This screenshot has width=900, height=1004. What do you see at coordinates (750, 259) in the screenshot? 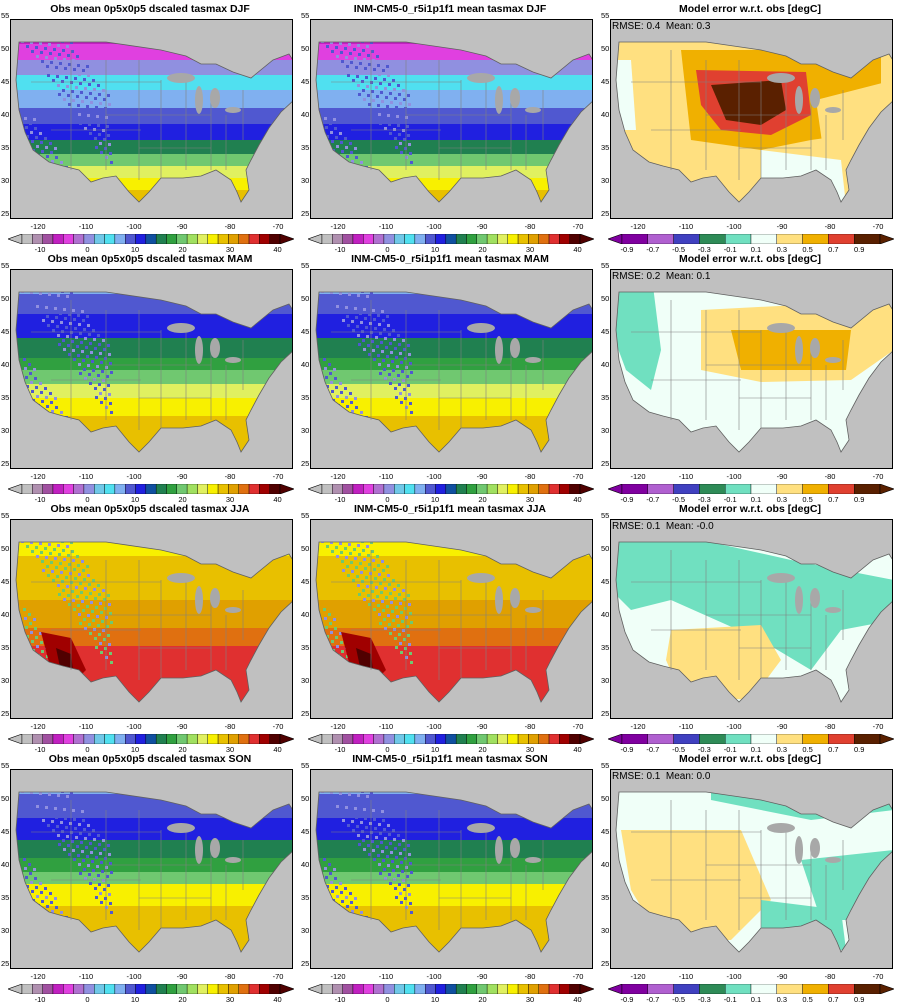
I see `panel-title: Model error w.r.t. obs [degC]` at bounding box center [750, 259].